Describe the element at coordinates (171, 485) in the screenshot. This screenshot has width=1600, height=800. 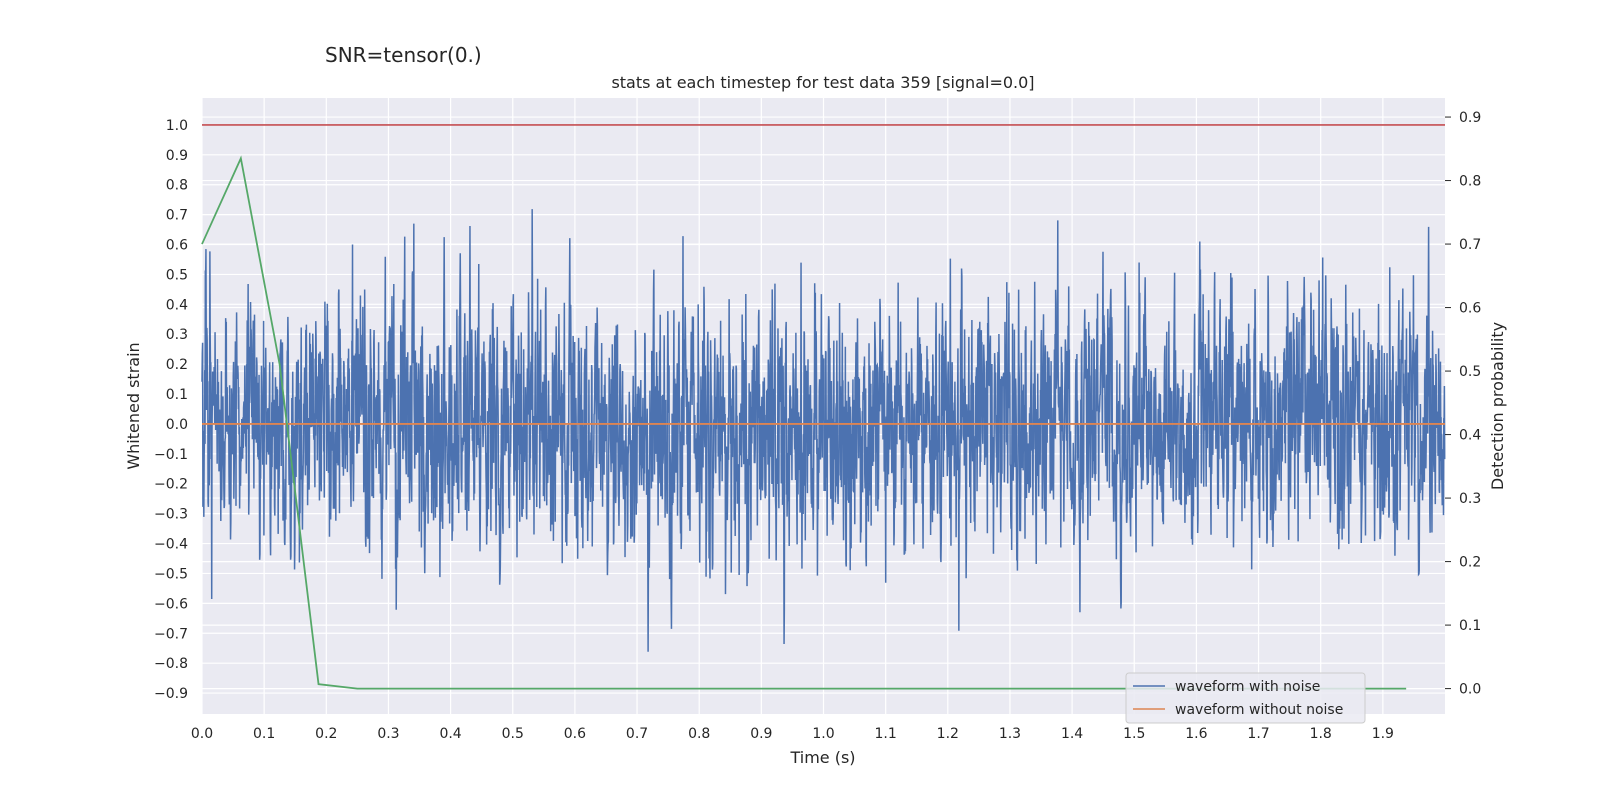
I see `y-tick-label: −0.2` at that location.